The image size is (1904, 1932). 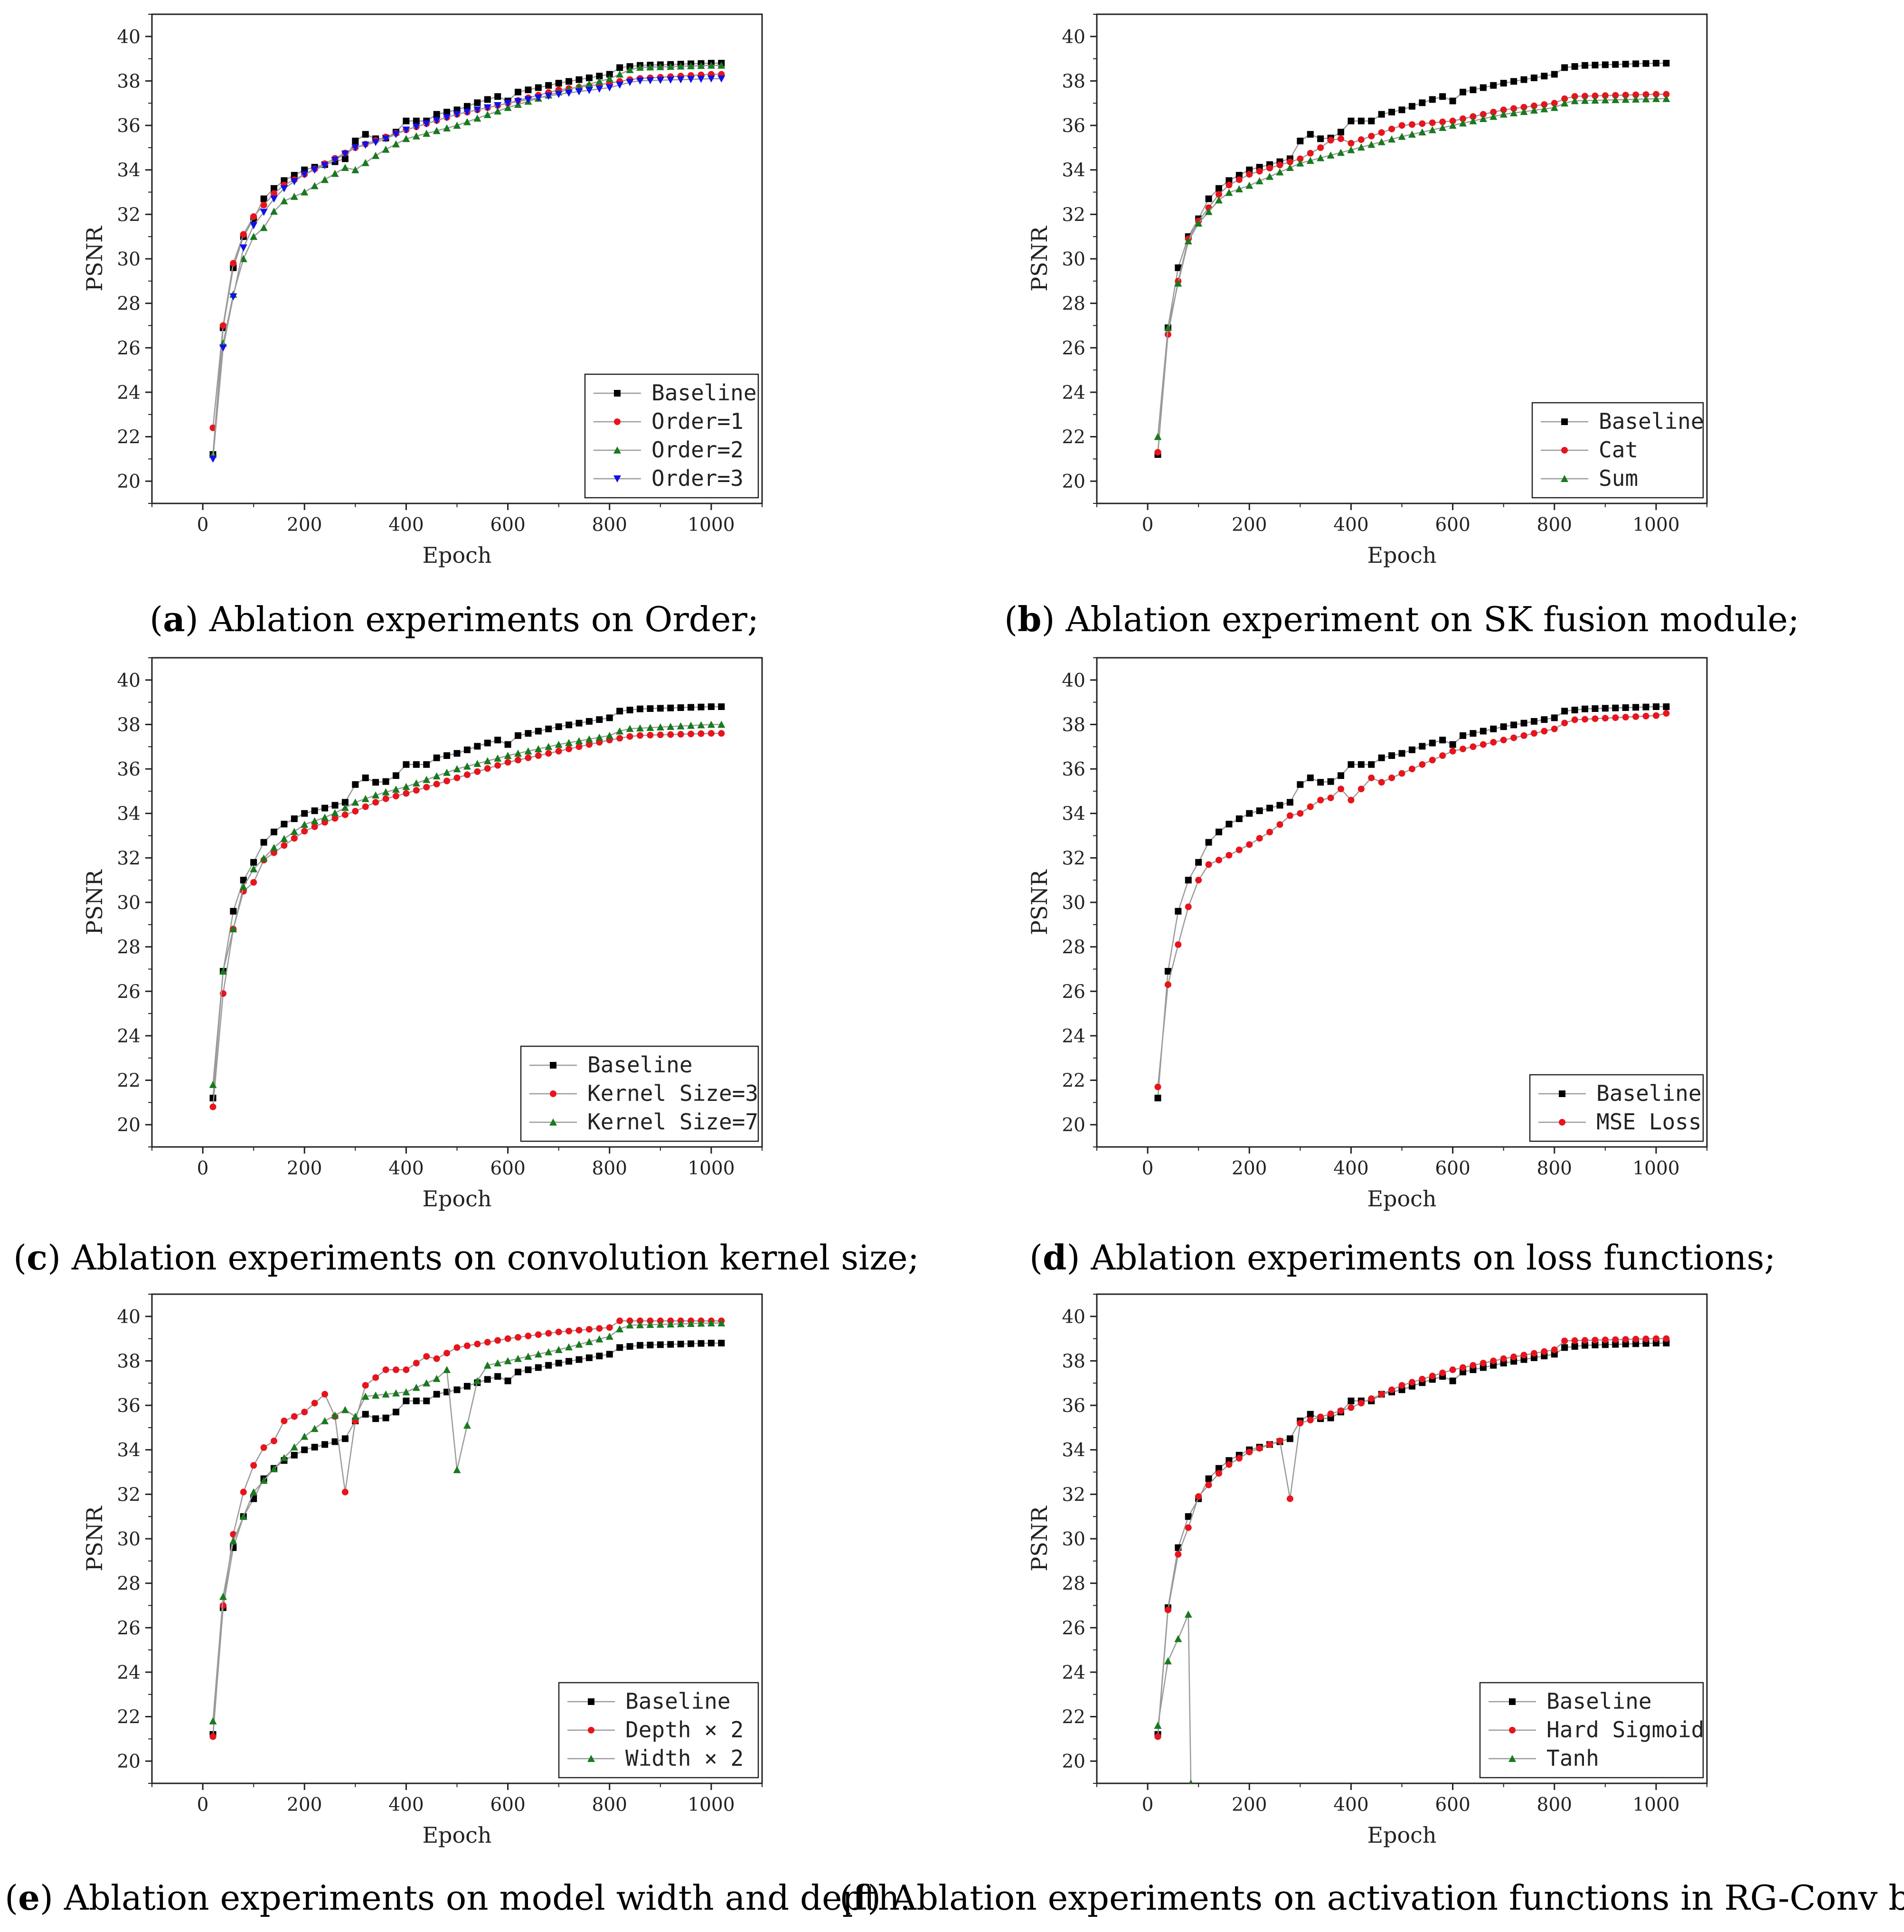 I want to click on series-line, so click(x=1412, y=1538).